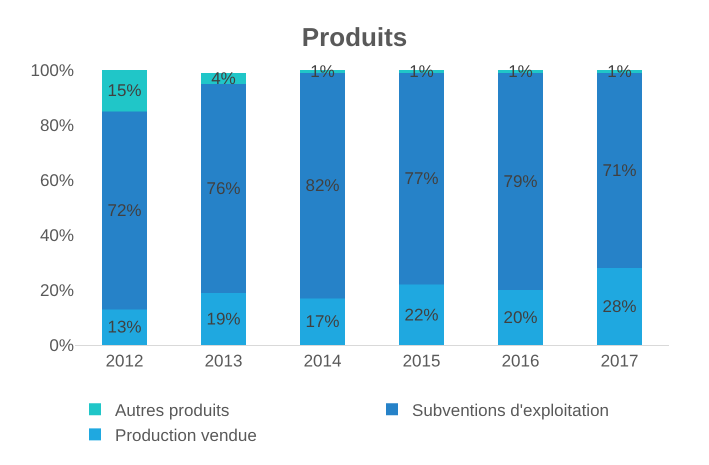  What do you see at coordinates (421, 178) in the screenshot?
I see `data-label: 77%` at bounding box center [421, 178].